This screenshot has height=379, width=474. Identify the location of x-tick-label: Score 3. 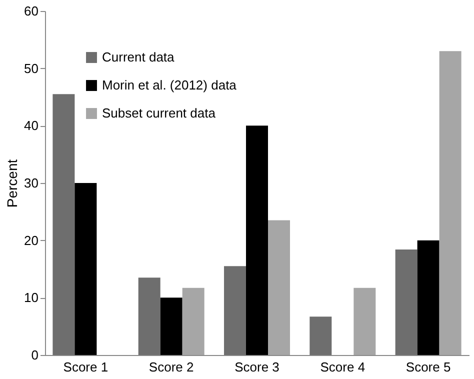
(257, 367).